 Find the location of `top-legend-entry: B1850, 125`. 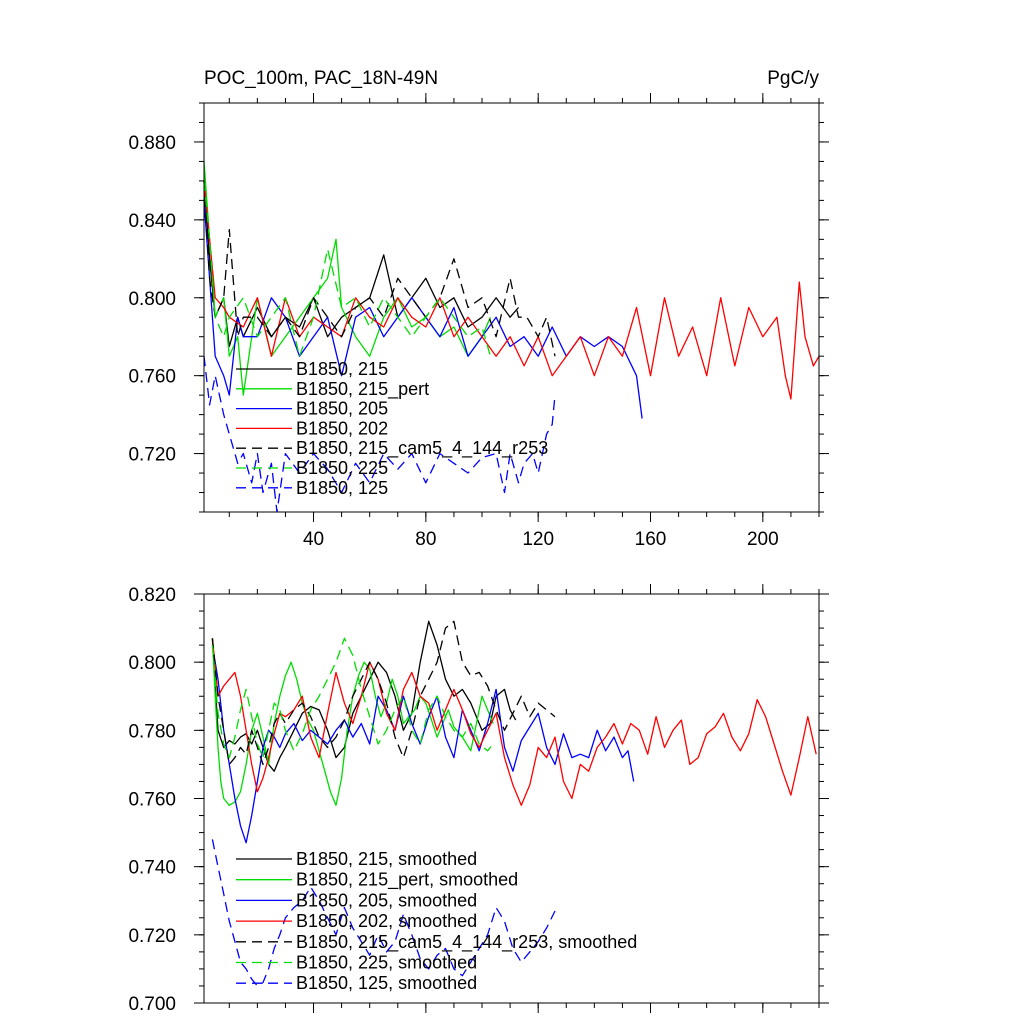

top-legend-entry: B1850, 125 is located at coordinates (312, 488).